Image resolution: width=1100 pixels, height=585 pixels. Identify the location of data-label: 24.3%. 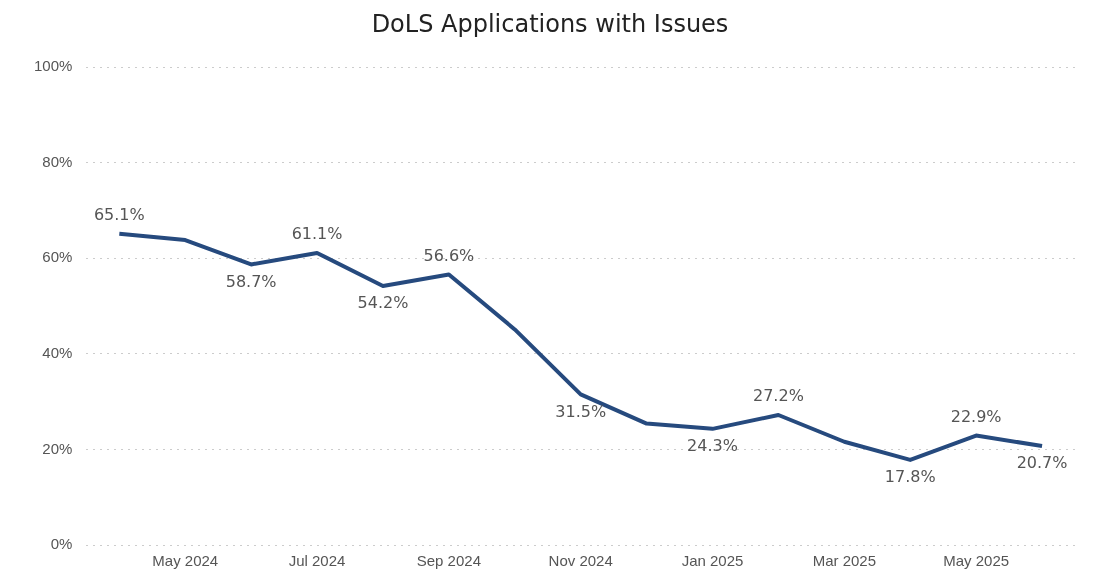
(712, 445).